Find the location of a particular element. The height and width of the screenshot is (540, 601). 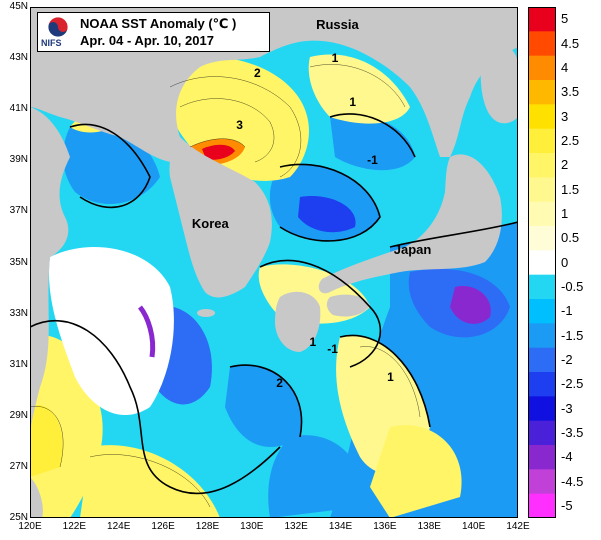

colorbar-tick-label: 1 is located at coordinates (565, 213).